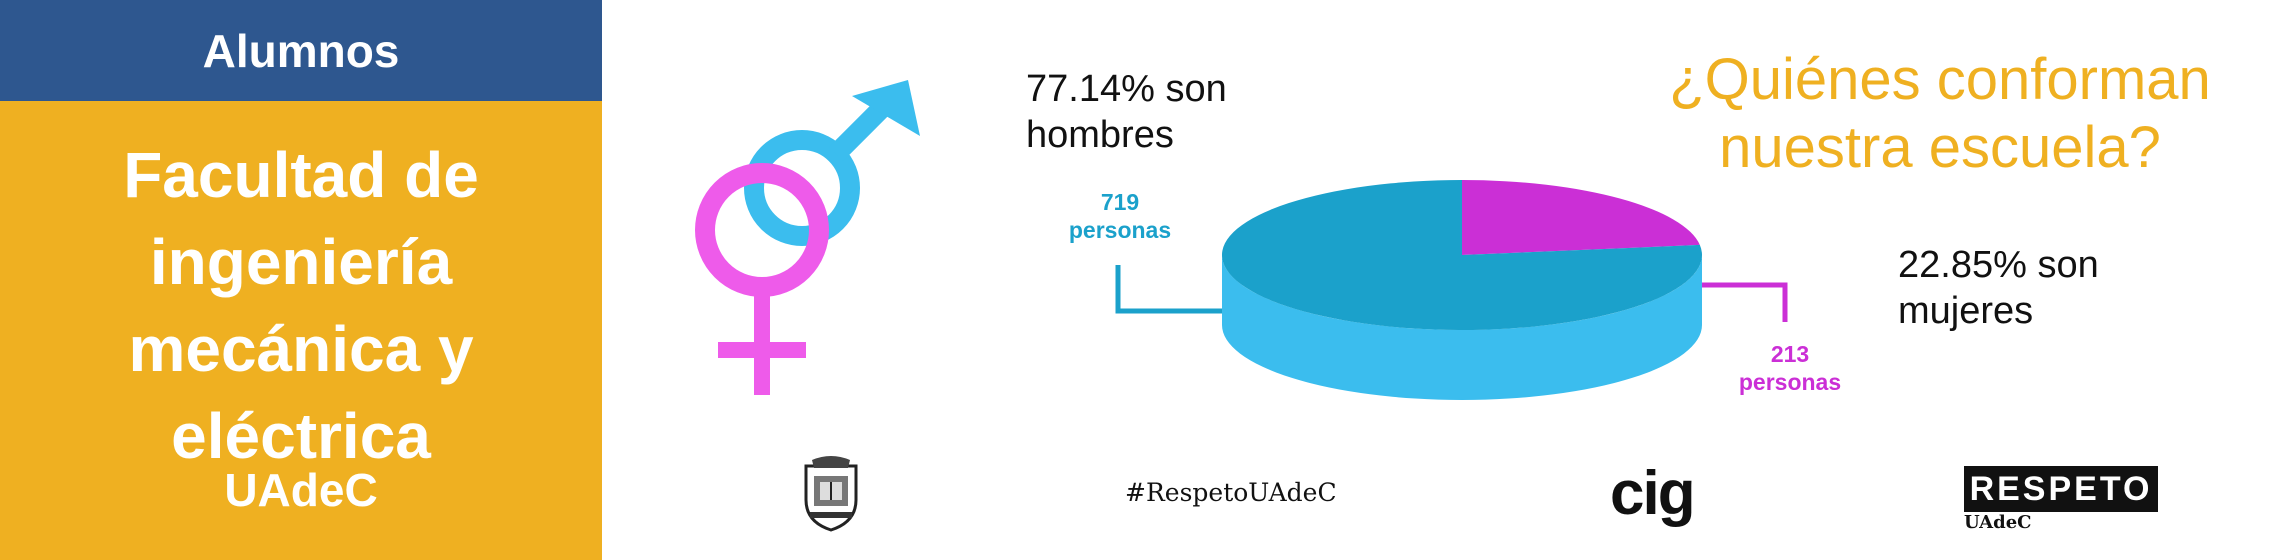 This screenshot has width=2281, height=560. I want to click on hashtag-text: #RespetoUAdeC, so click(1231, 492).